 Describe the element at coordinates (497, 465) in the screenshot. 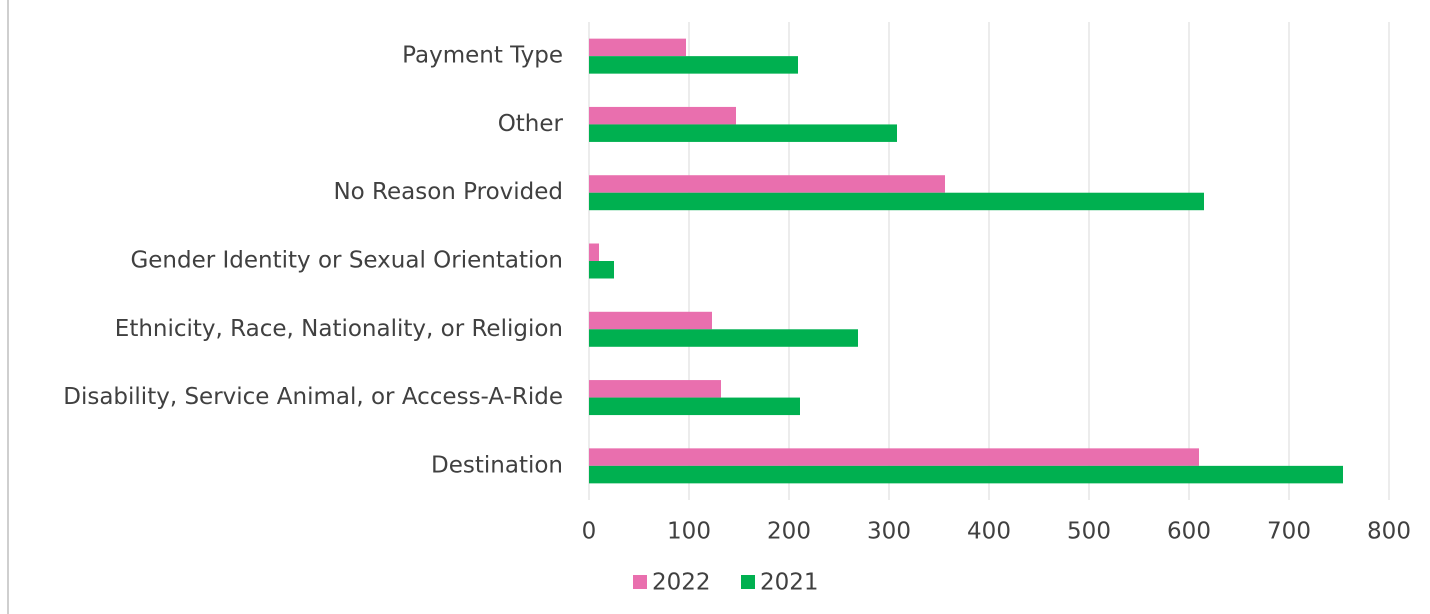

I see `y-tick-label: Destination` at that location.